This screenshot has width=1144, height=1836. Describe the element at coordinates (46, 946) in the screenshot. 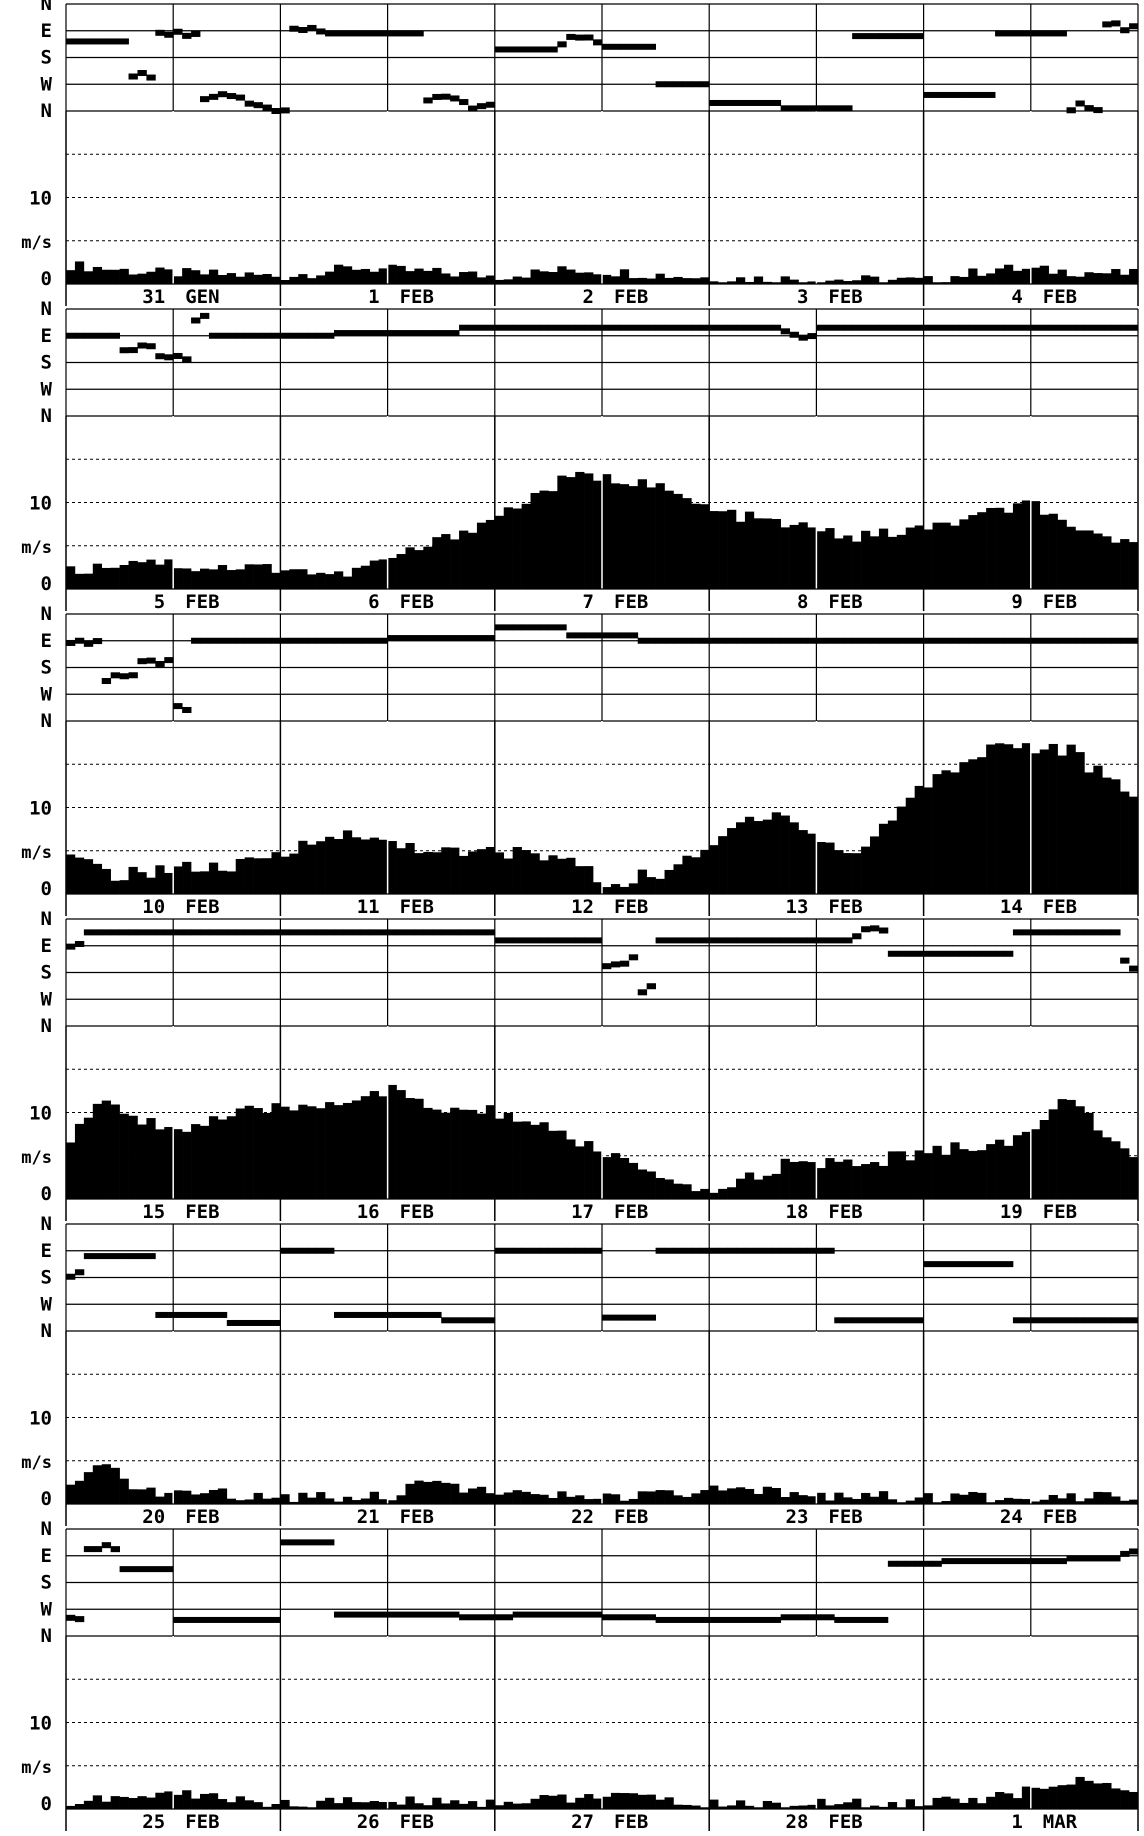

I see `direction-label: E` at that location.